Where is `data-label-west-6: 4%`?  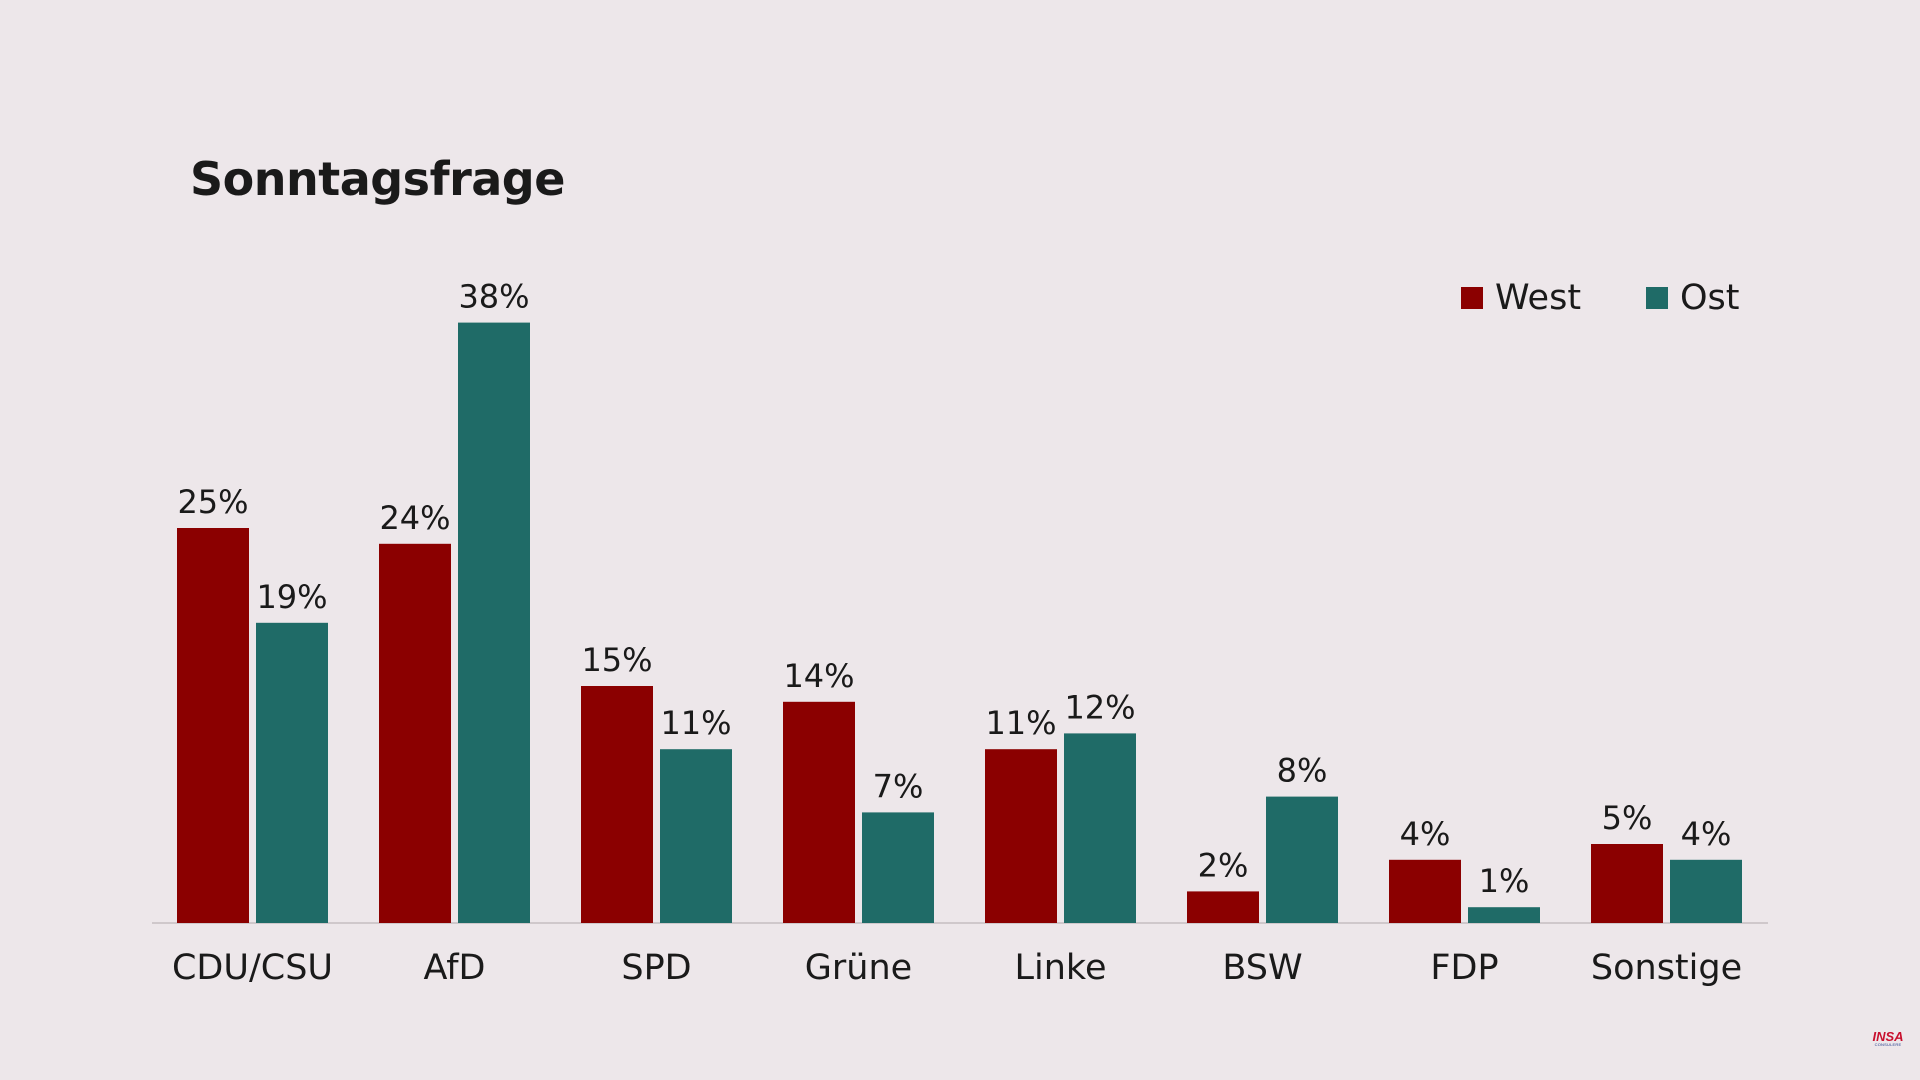
data-label-west-6: 4% is located at coordinates (1425, 834).